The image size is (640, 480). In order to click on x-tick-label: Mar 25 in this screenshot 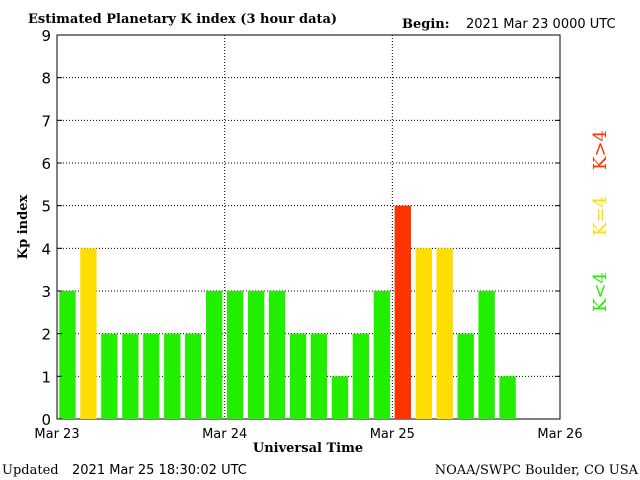, I will do `click(392, 434)`.